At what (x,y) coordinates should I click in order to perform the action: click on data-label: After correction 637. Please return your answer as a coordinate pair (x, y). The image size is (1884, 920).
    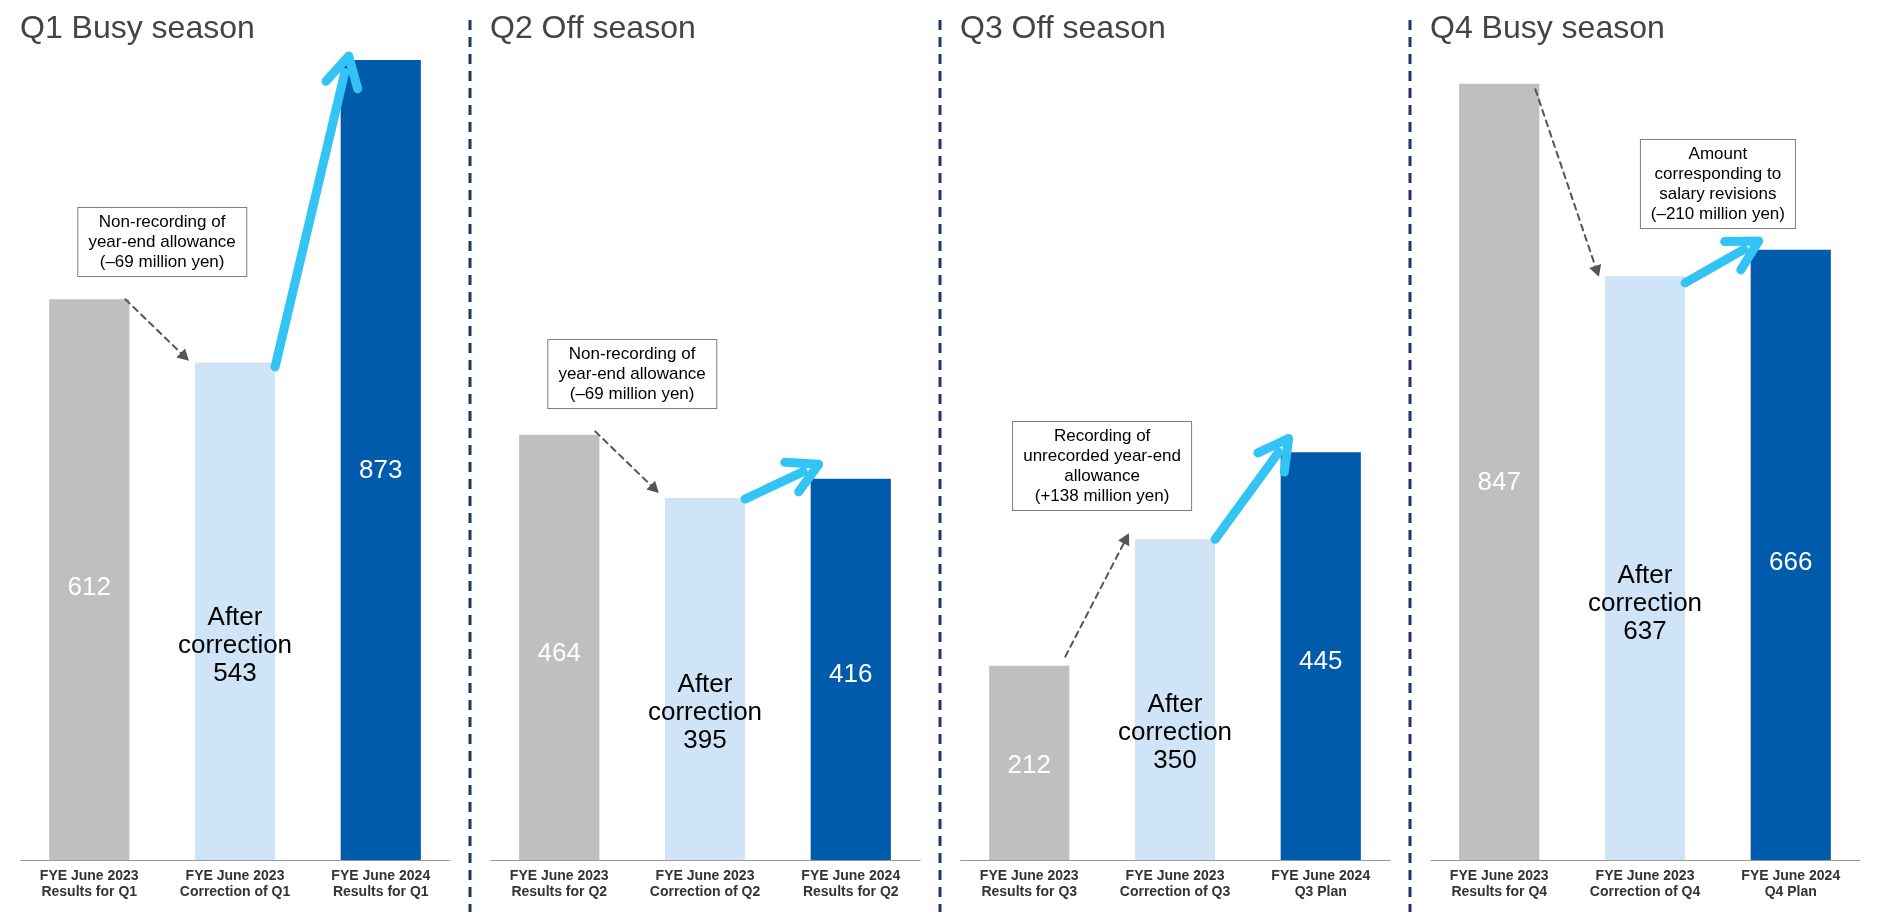
    Looking at the image, I should click on (1645, 602).